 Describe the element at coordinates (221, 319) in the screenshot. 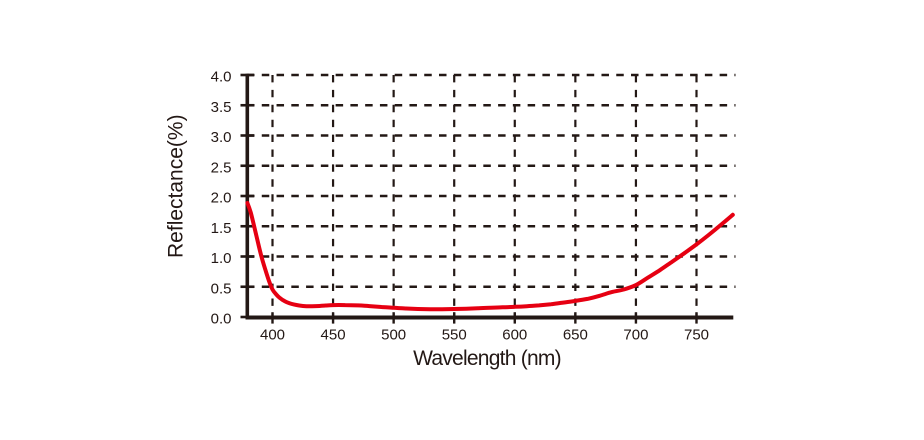

I see `svg-text: 0.0` at that location.